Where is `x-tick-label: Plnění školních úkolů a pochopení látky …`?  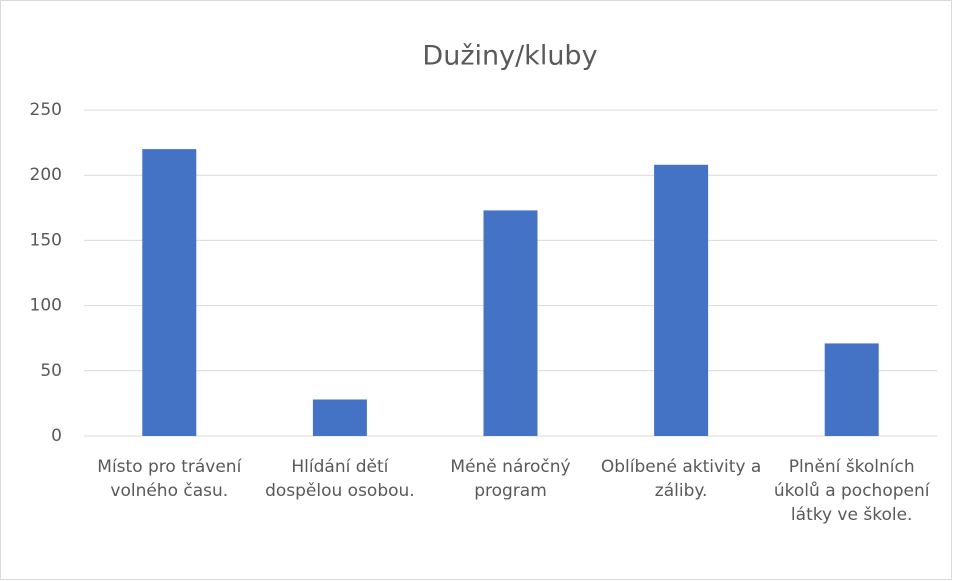
x-tick-label: Plnění školních úkolů a pochopení látky … is located at coordinates (851, 491).